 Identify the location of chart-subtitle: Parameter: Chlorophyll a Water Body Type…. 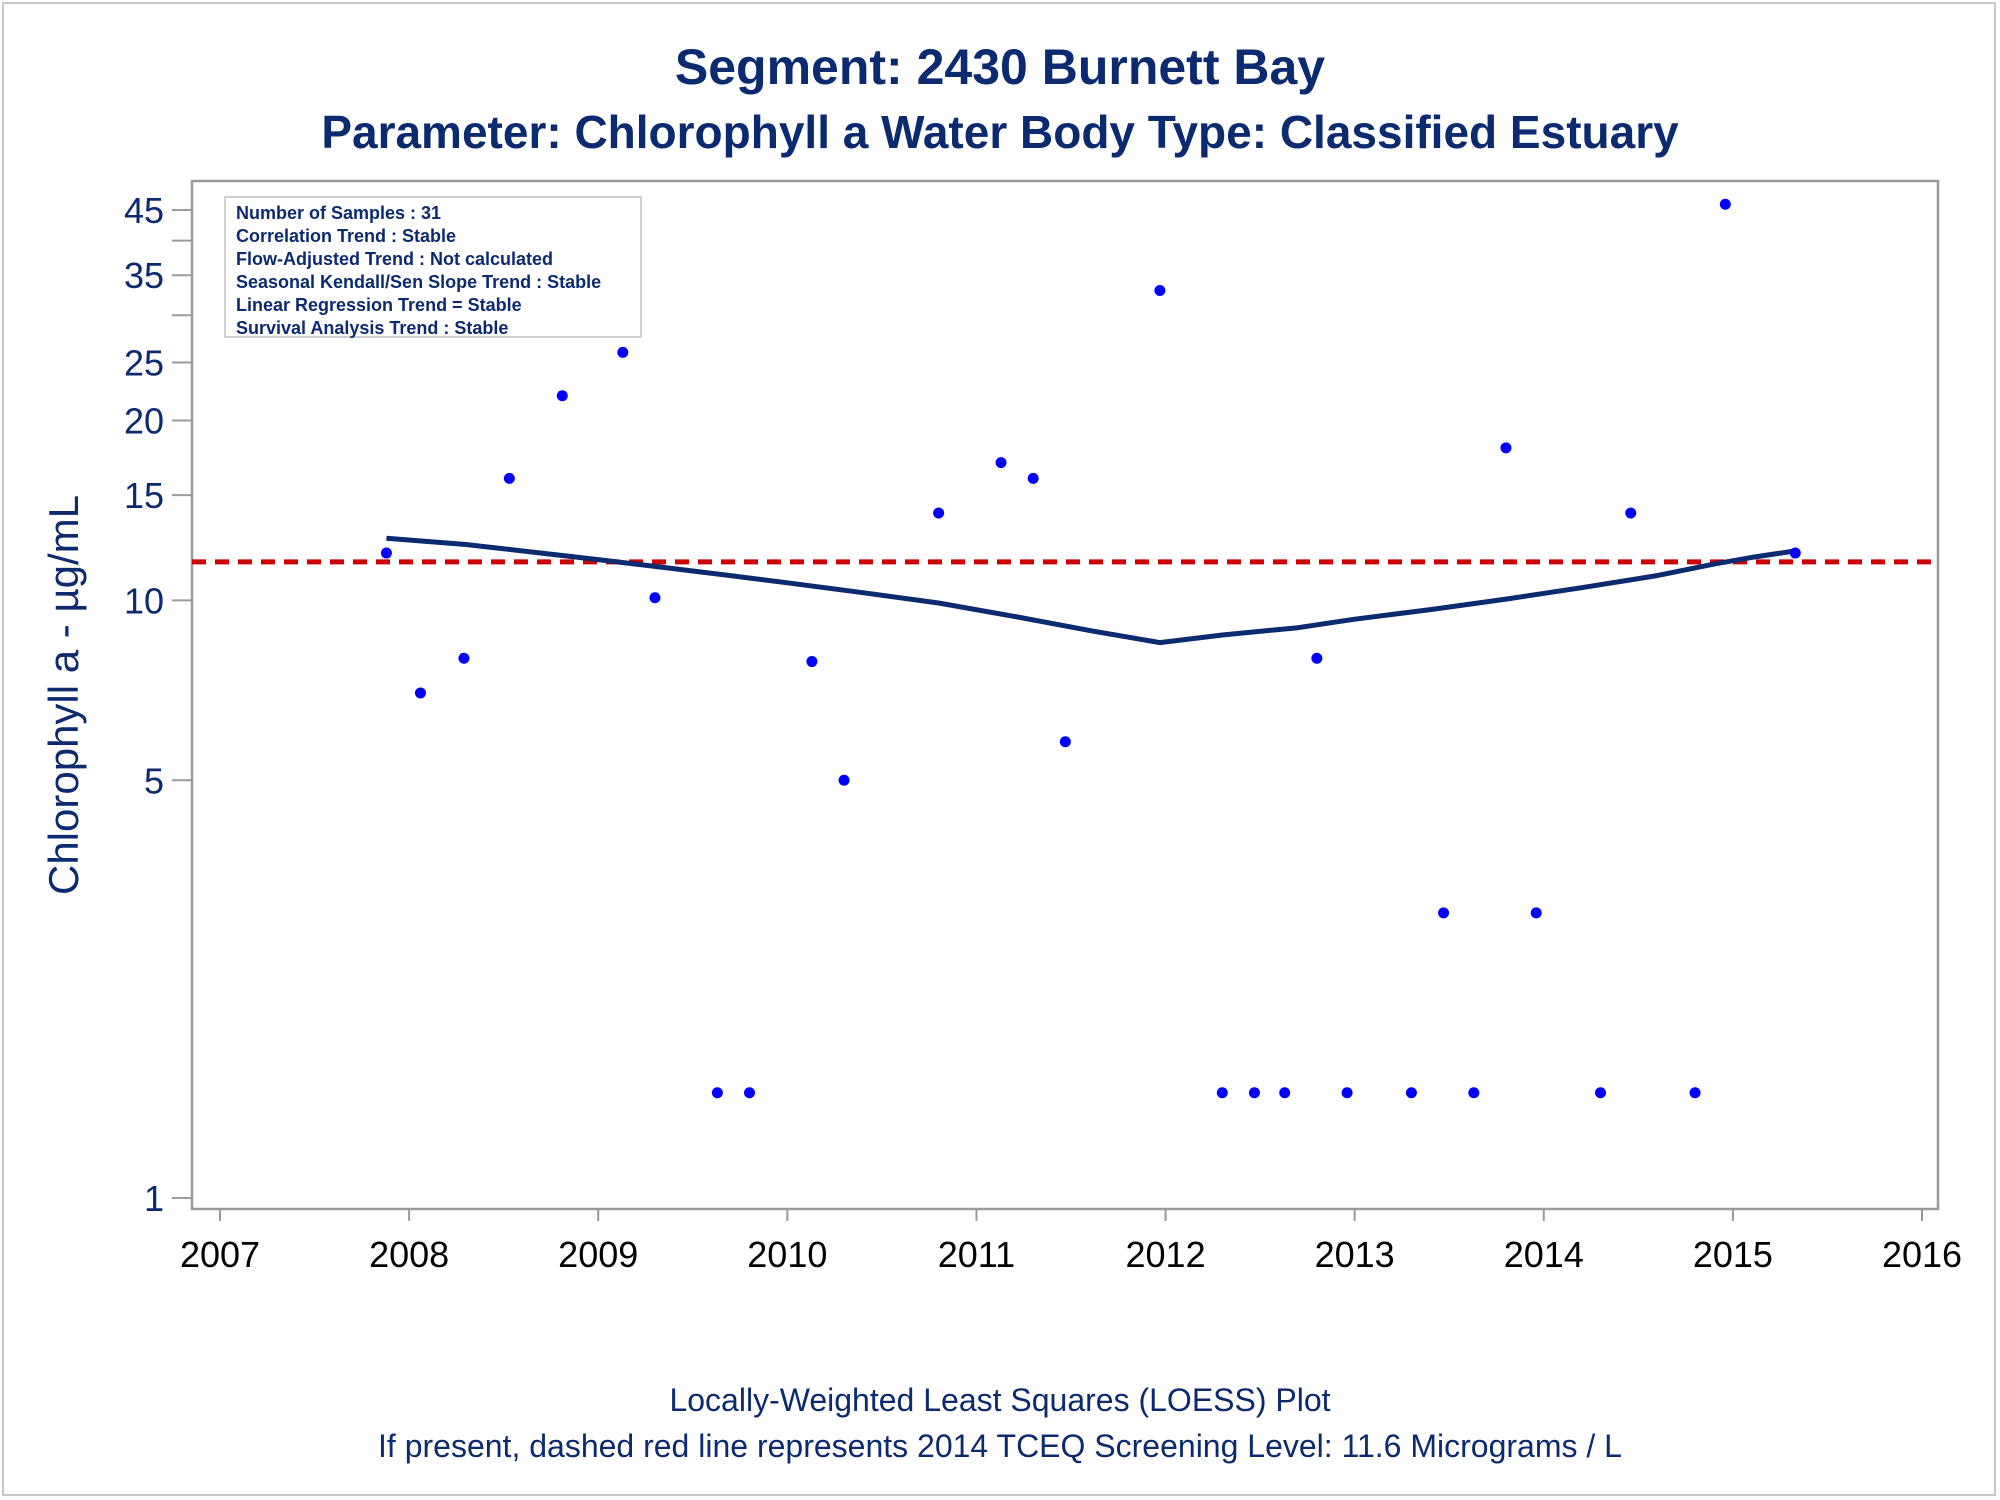
(1000, 132).